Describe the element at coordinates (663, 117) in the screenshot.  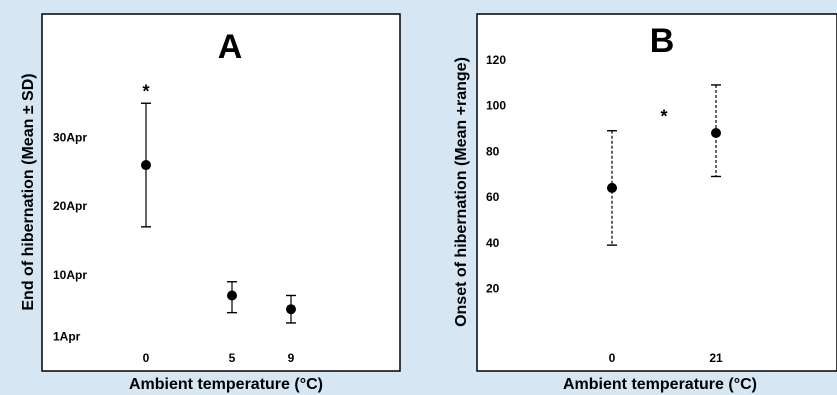
I see `significance-marker-b-0: *` at that location.